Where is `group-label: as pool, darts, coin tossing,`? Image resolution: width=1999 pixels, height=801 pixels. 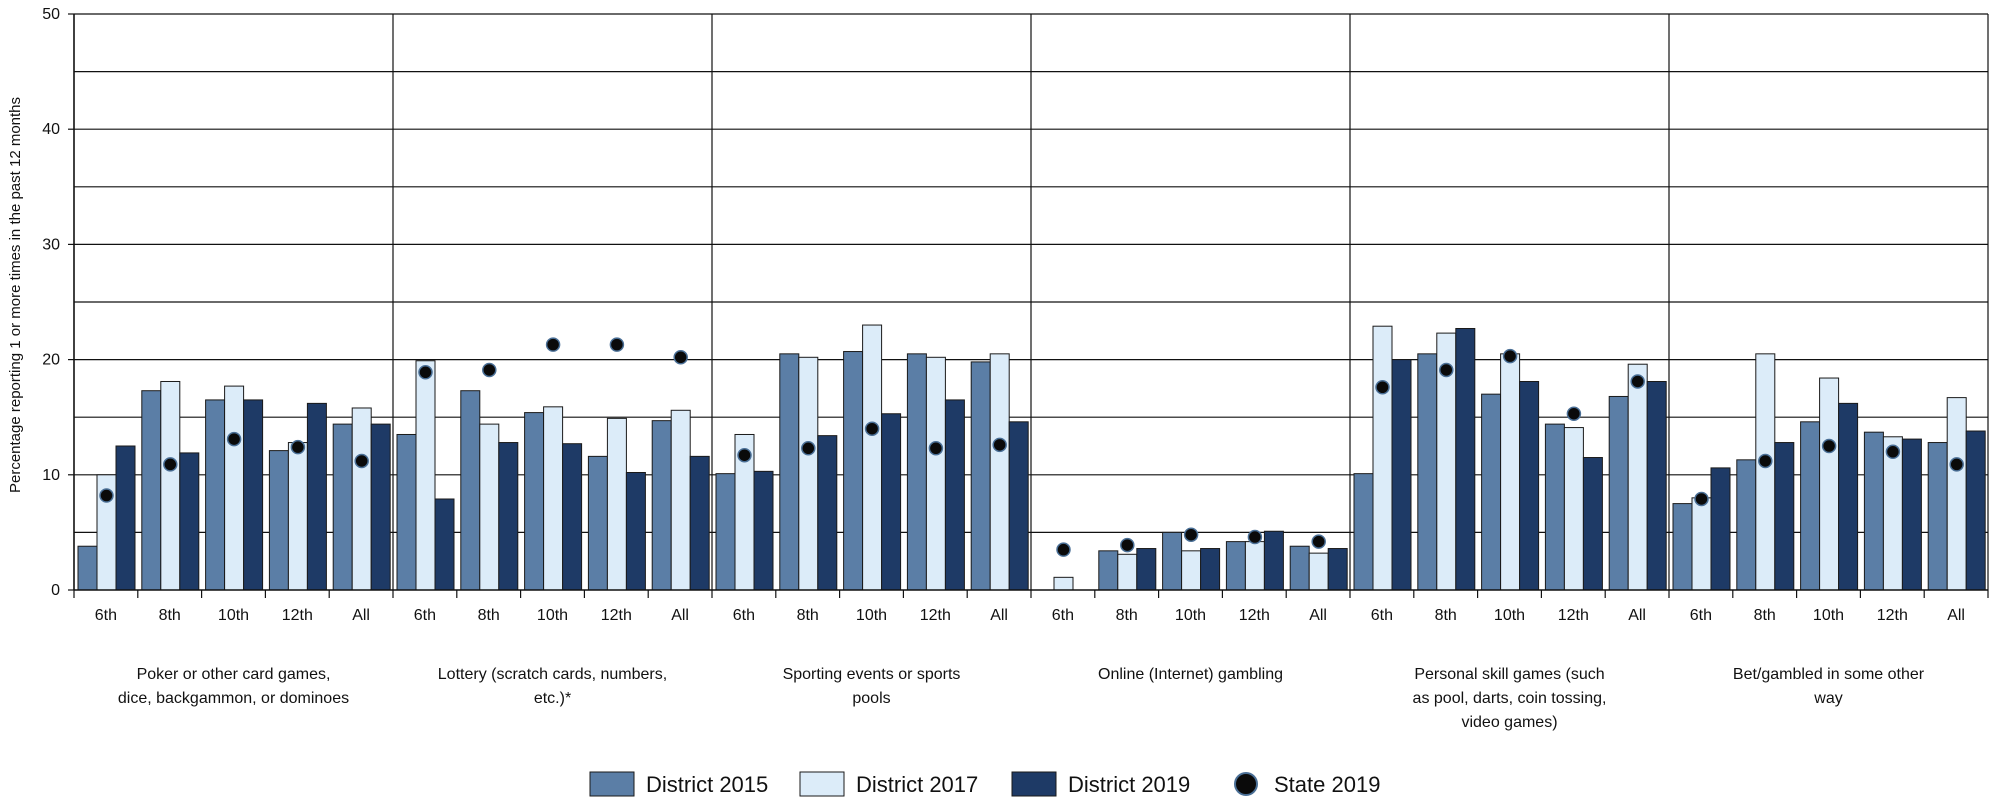
group-label: as pool, darts, coin tossing, is located at coordinates (1510, 698).